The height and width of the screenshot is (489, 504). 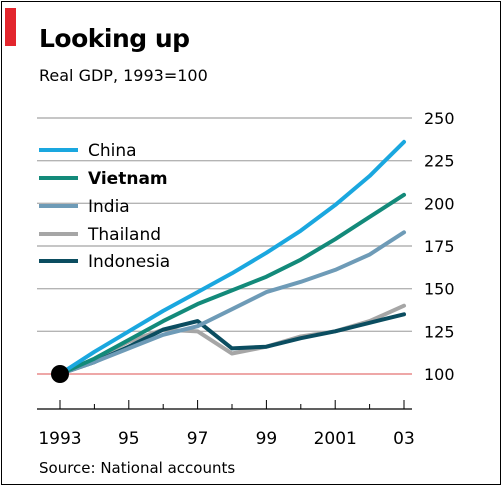 I want to click on base-point-marker, so click(x=60, y=374).